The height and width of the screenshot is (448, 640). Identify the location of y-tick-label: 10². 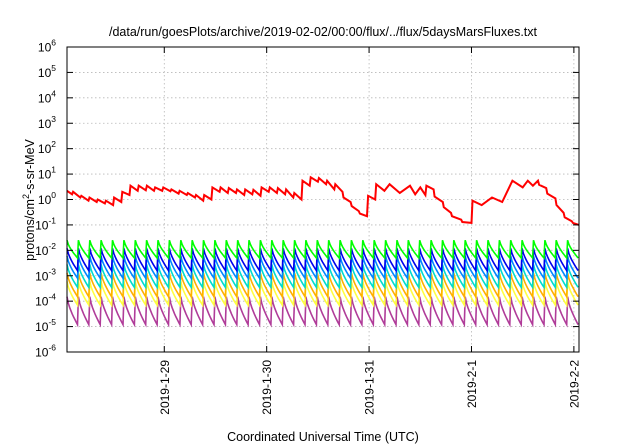
(47, 147).